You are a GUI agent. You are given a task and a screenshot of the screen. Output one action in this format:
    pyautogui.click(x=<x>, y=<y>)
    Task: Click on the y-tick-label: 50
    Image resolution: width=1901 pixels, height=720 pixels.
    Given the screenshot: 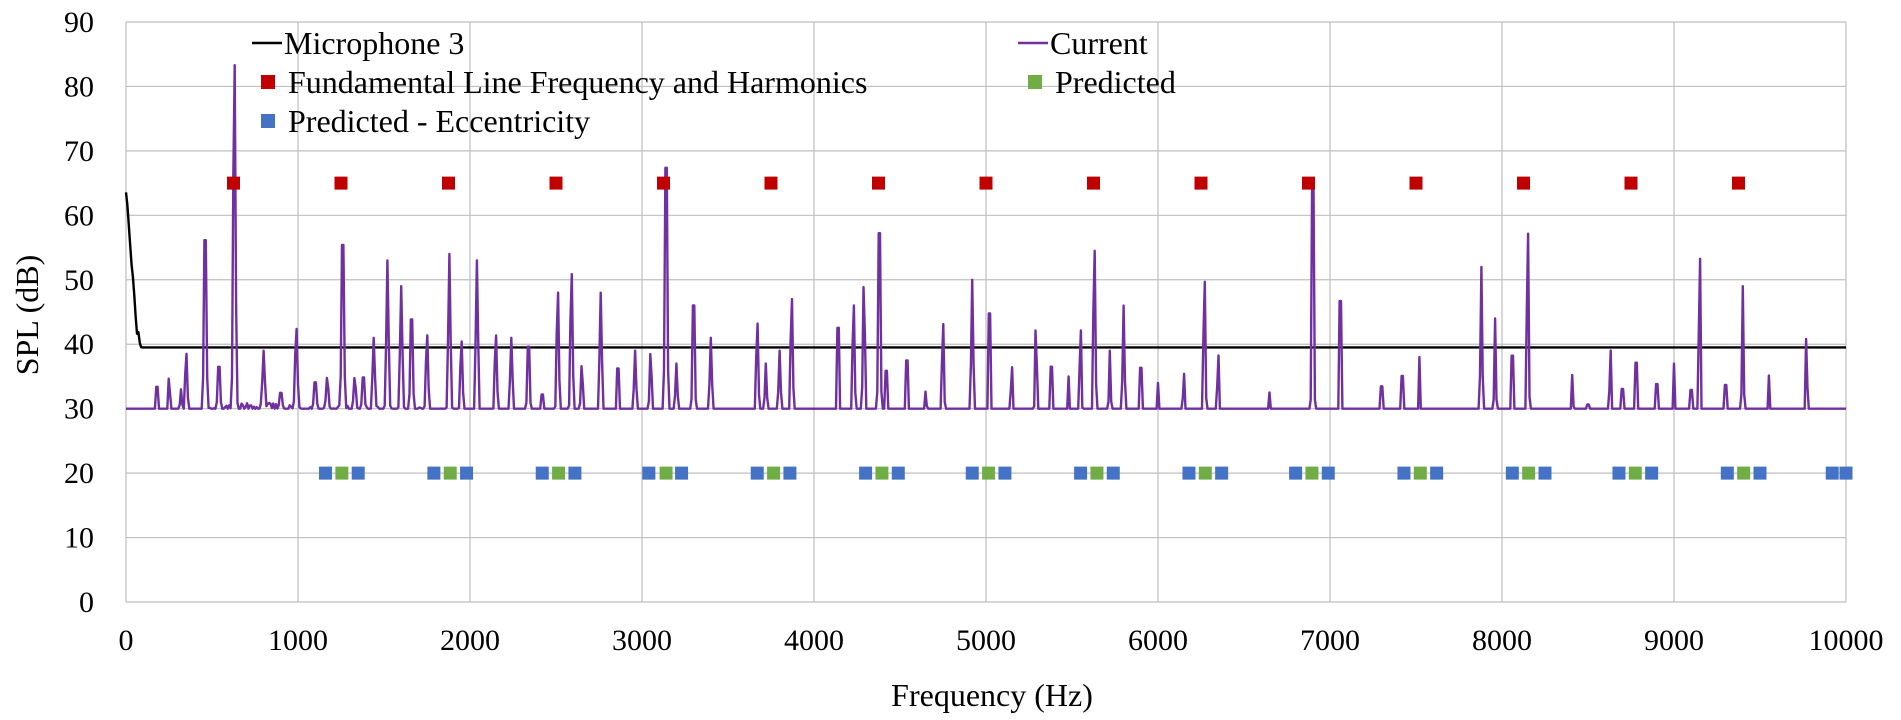 What is the action you would take?
    pyautogui.click(x=79, y=280)
    